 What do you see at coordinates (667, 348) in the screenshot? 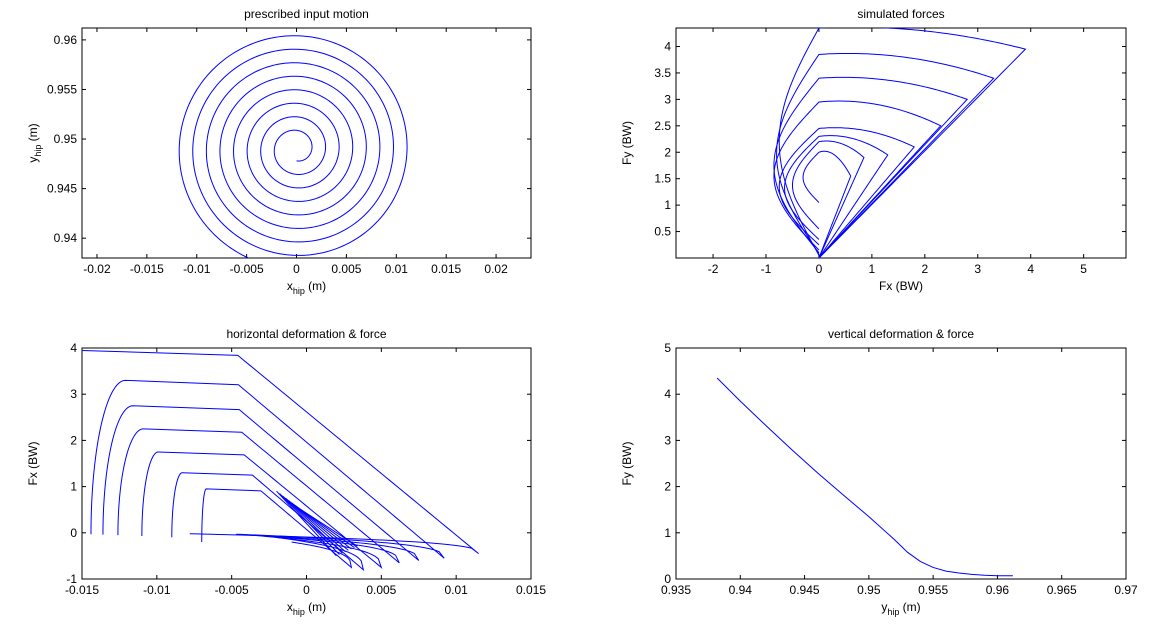
I see `y-tick-label: 5` at bounding box center [667, 348].